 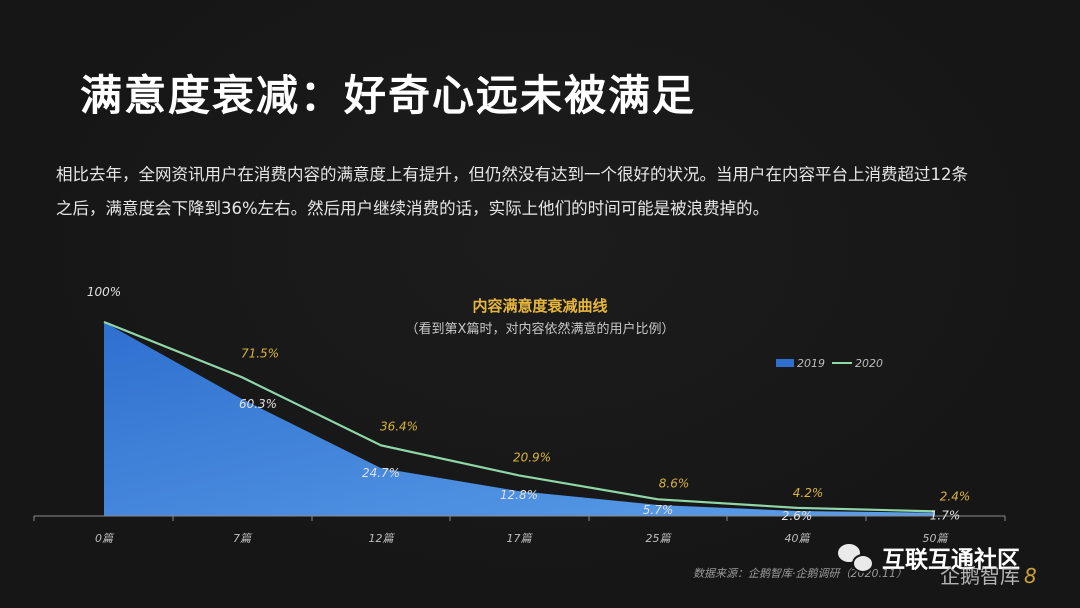 I want to click on x-tick-label: 12篇, so click(x=382, y=538).